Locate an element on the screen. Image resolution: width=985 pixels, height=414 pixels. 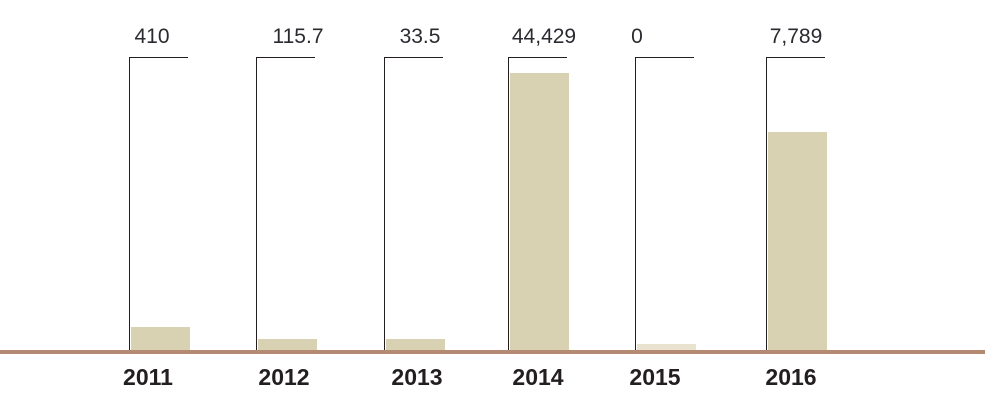
scale-bracket-vertical-line-2011 is located at coordinates (129, 203).